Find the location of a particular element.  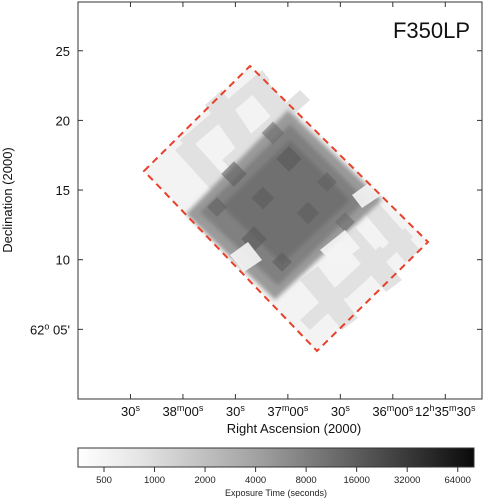

colorbar-ticks: 500 1000 2000 4000 8000 16000 32000 64000 is located at coordinates (283, 476).